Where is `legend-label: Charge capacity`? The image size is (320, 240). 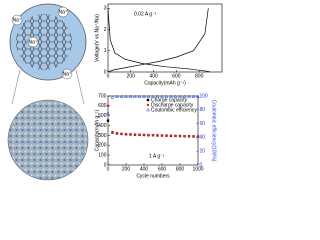 legend-label: Charge capacity is located at coordinates (169, 100).